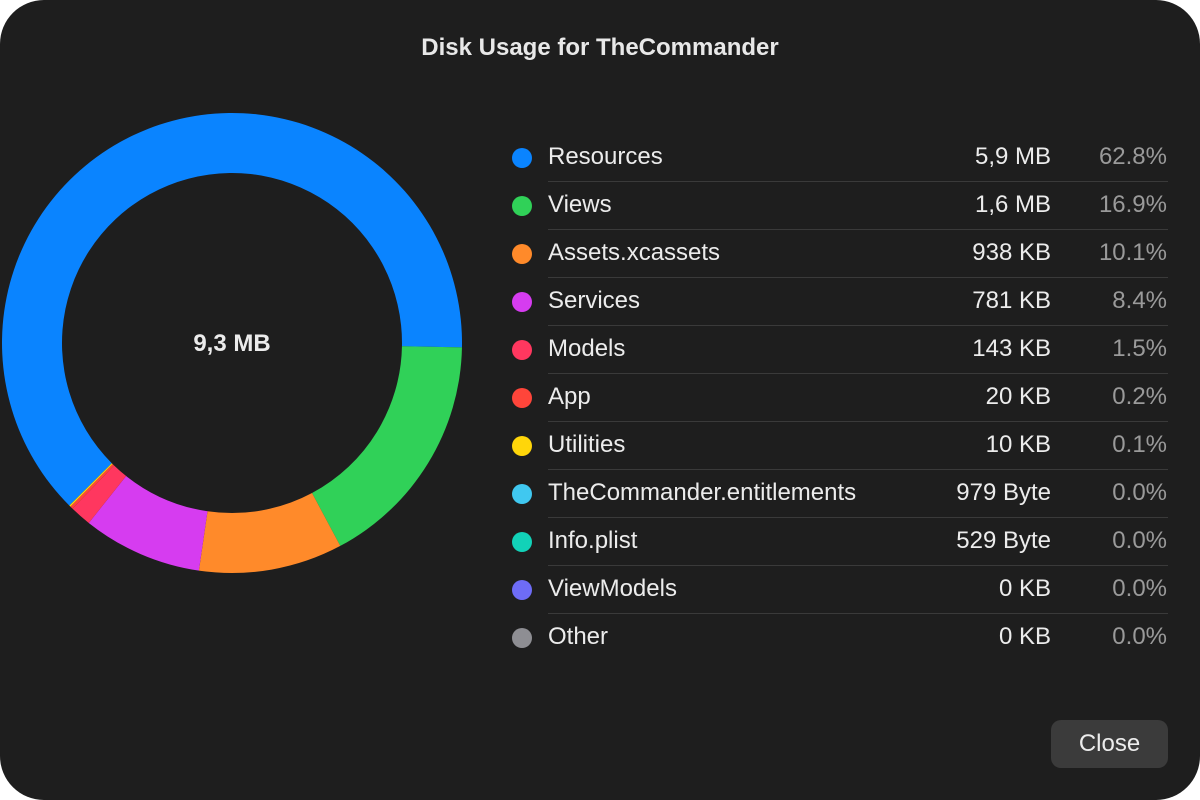 The image size is (1200, 800). What do you see at coordinates (594, 300) in the screenshot?
I see `legend-item-name: Services` at bounding box center [594, 300].